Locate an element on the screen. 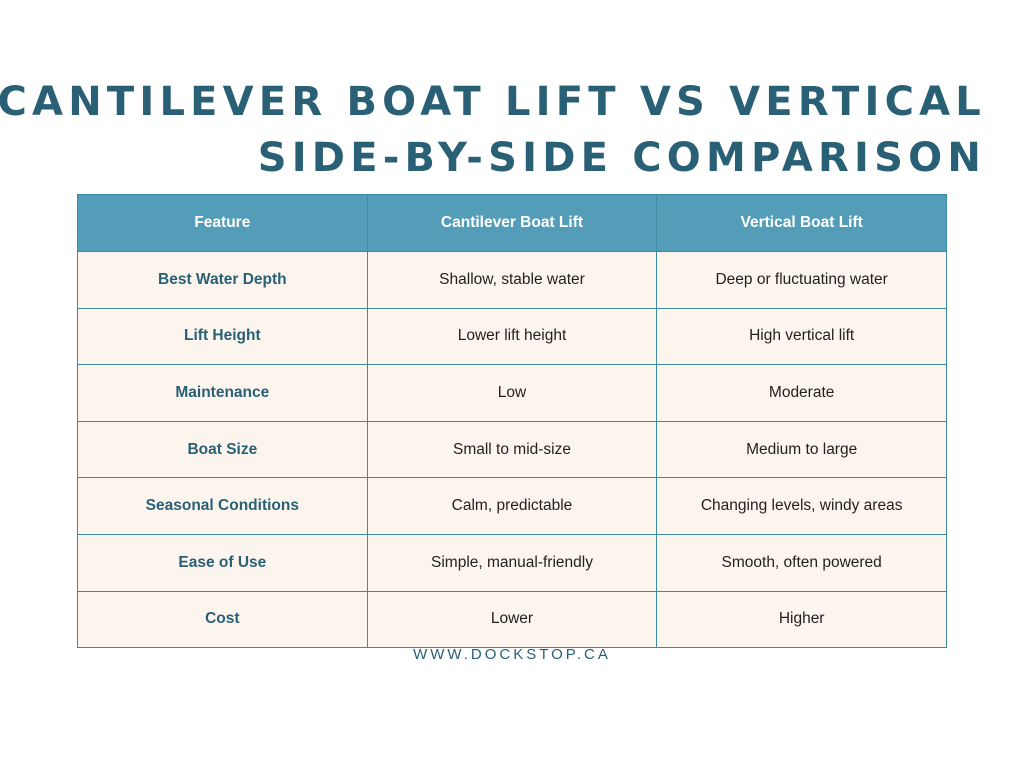 The image size is (1024, 768). cantilever-cell: Small to mid-size is located at coordinates (512, 449).